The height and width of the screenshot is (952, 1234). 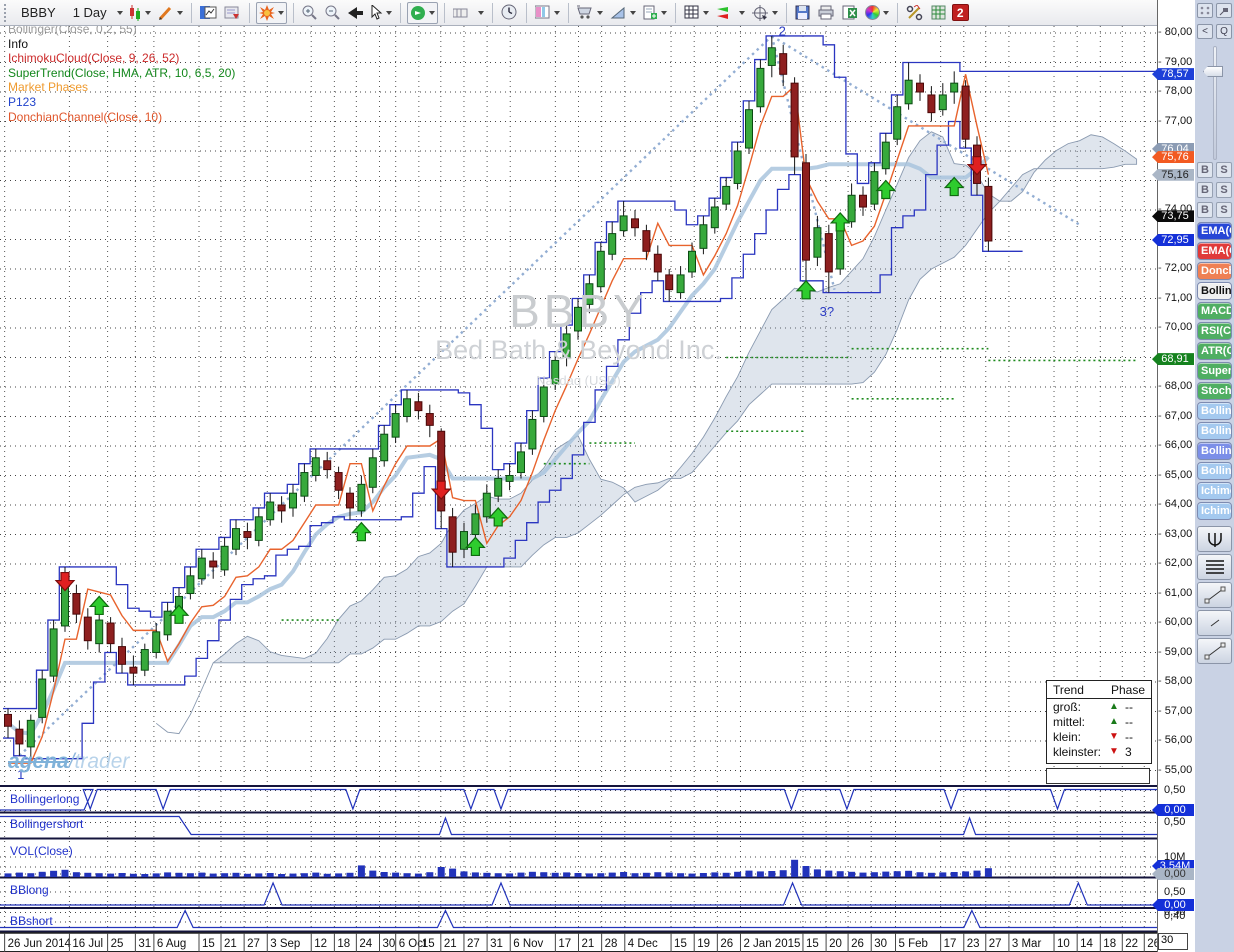 What do you see at coordinates (1224, 210) in the screenshot?
I see `sell-button-3: S` at bounding box center [1224, 210].